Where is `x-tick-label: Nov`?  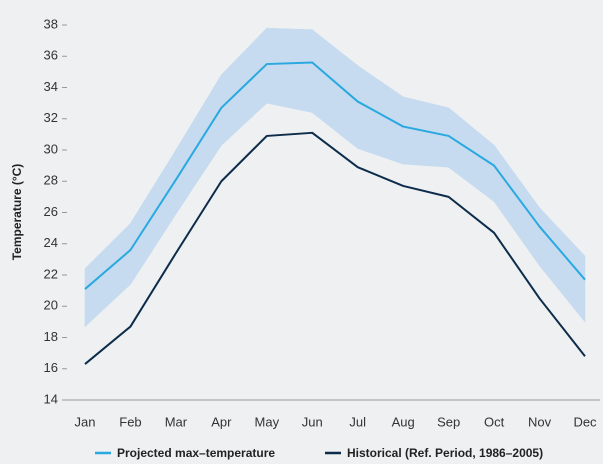 x-tick-label: Nov is located at coordinates (540, 421).